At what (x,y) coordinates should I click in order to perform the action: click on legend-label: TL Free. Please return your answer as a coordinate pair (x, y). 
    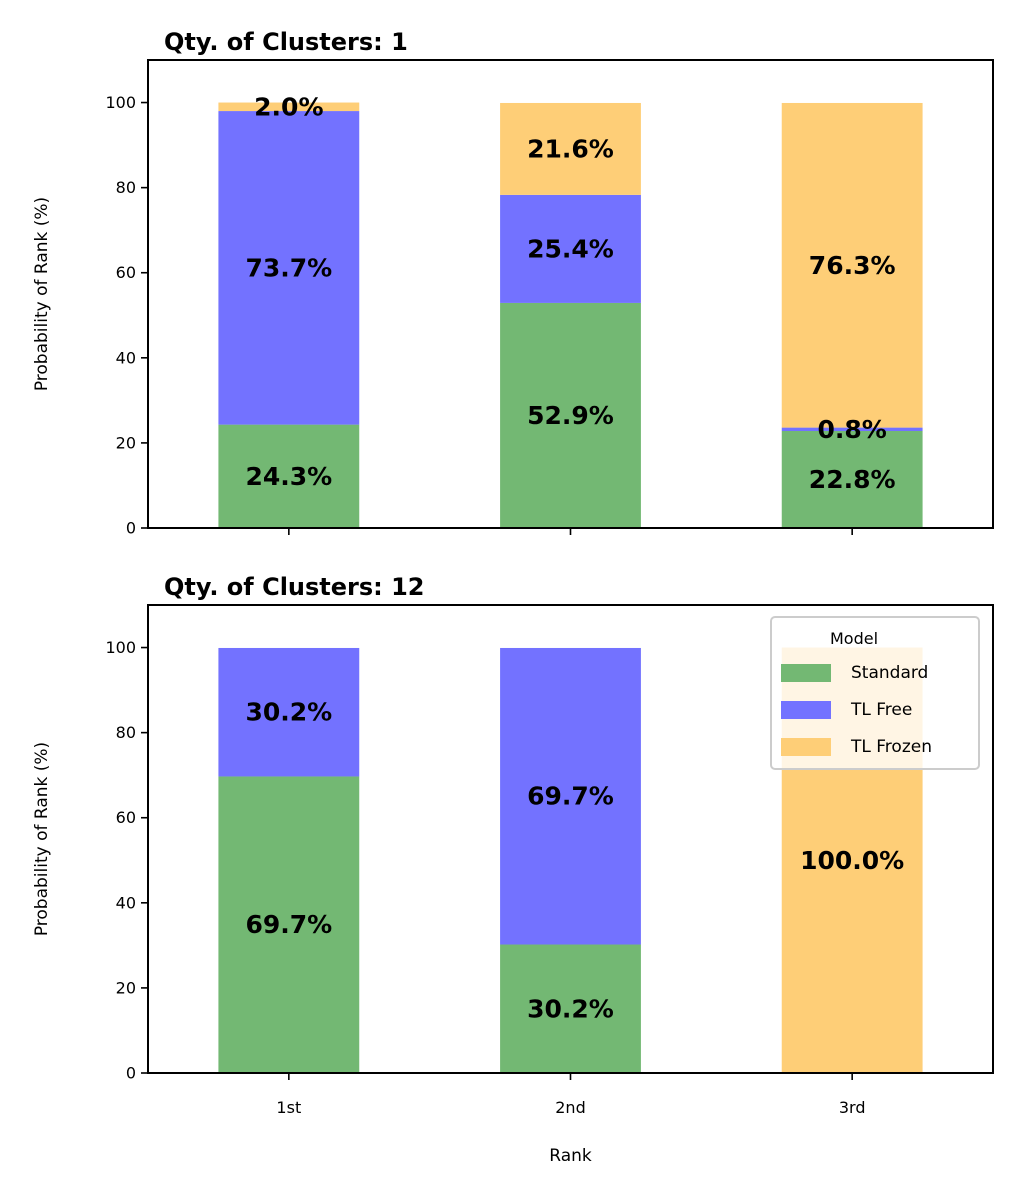
    Looking at the image, I should click on (881, 710).